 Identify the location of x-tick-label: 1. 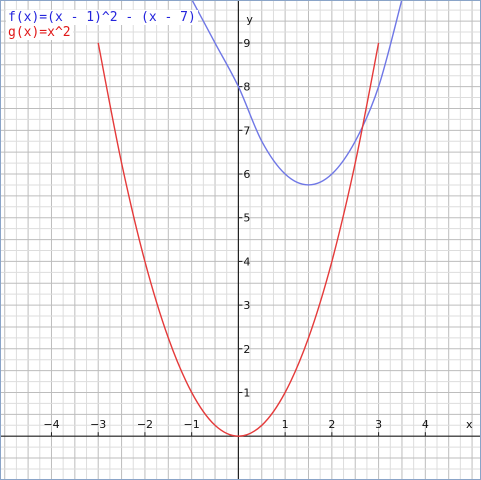
(285, 424).